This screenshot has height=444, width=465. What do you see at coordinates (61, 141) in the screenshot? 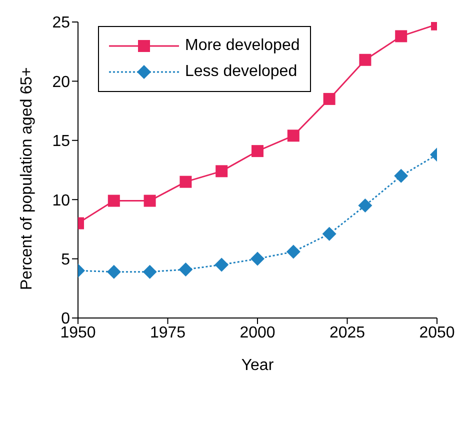
I see `y-tick-label: 15` at bounding box center [61, 141].